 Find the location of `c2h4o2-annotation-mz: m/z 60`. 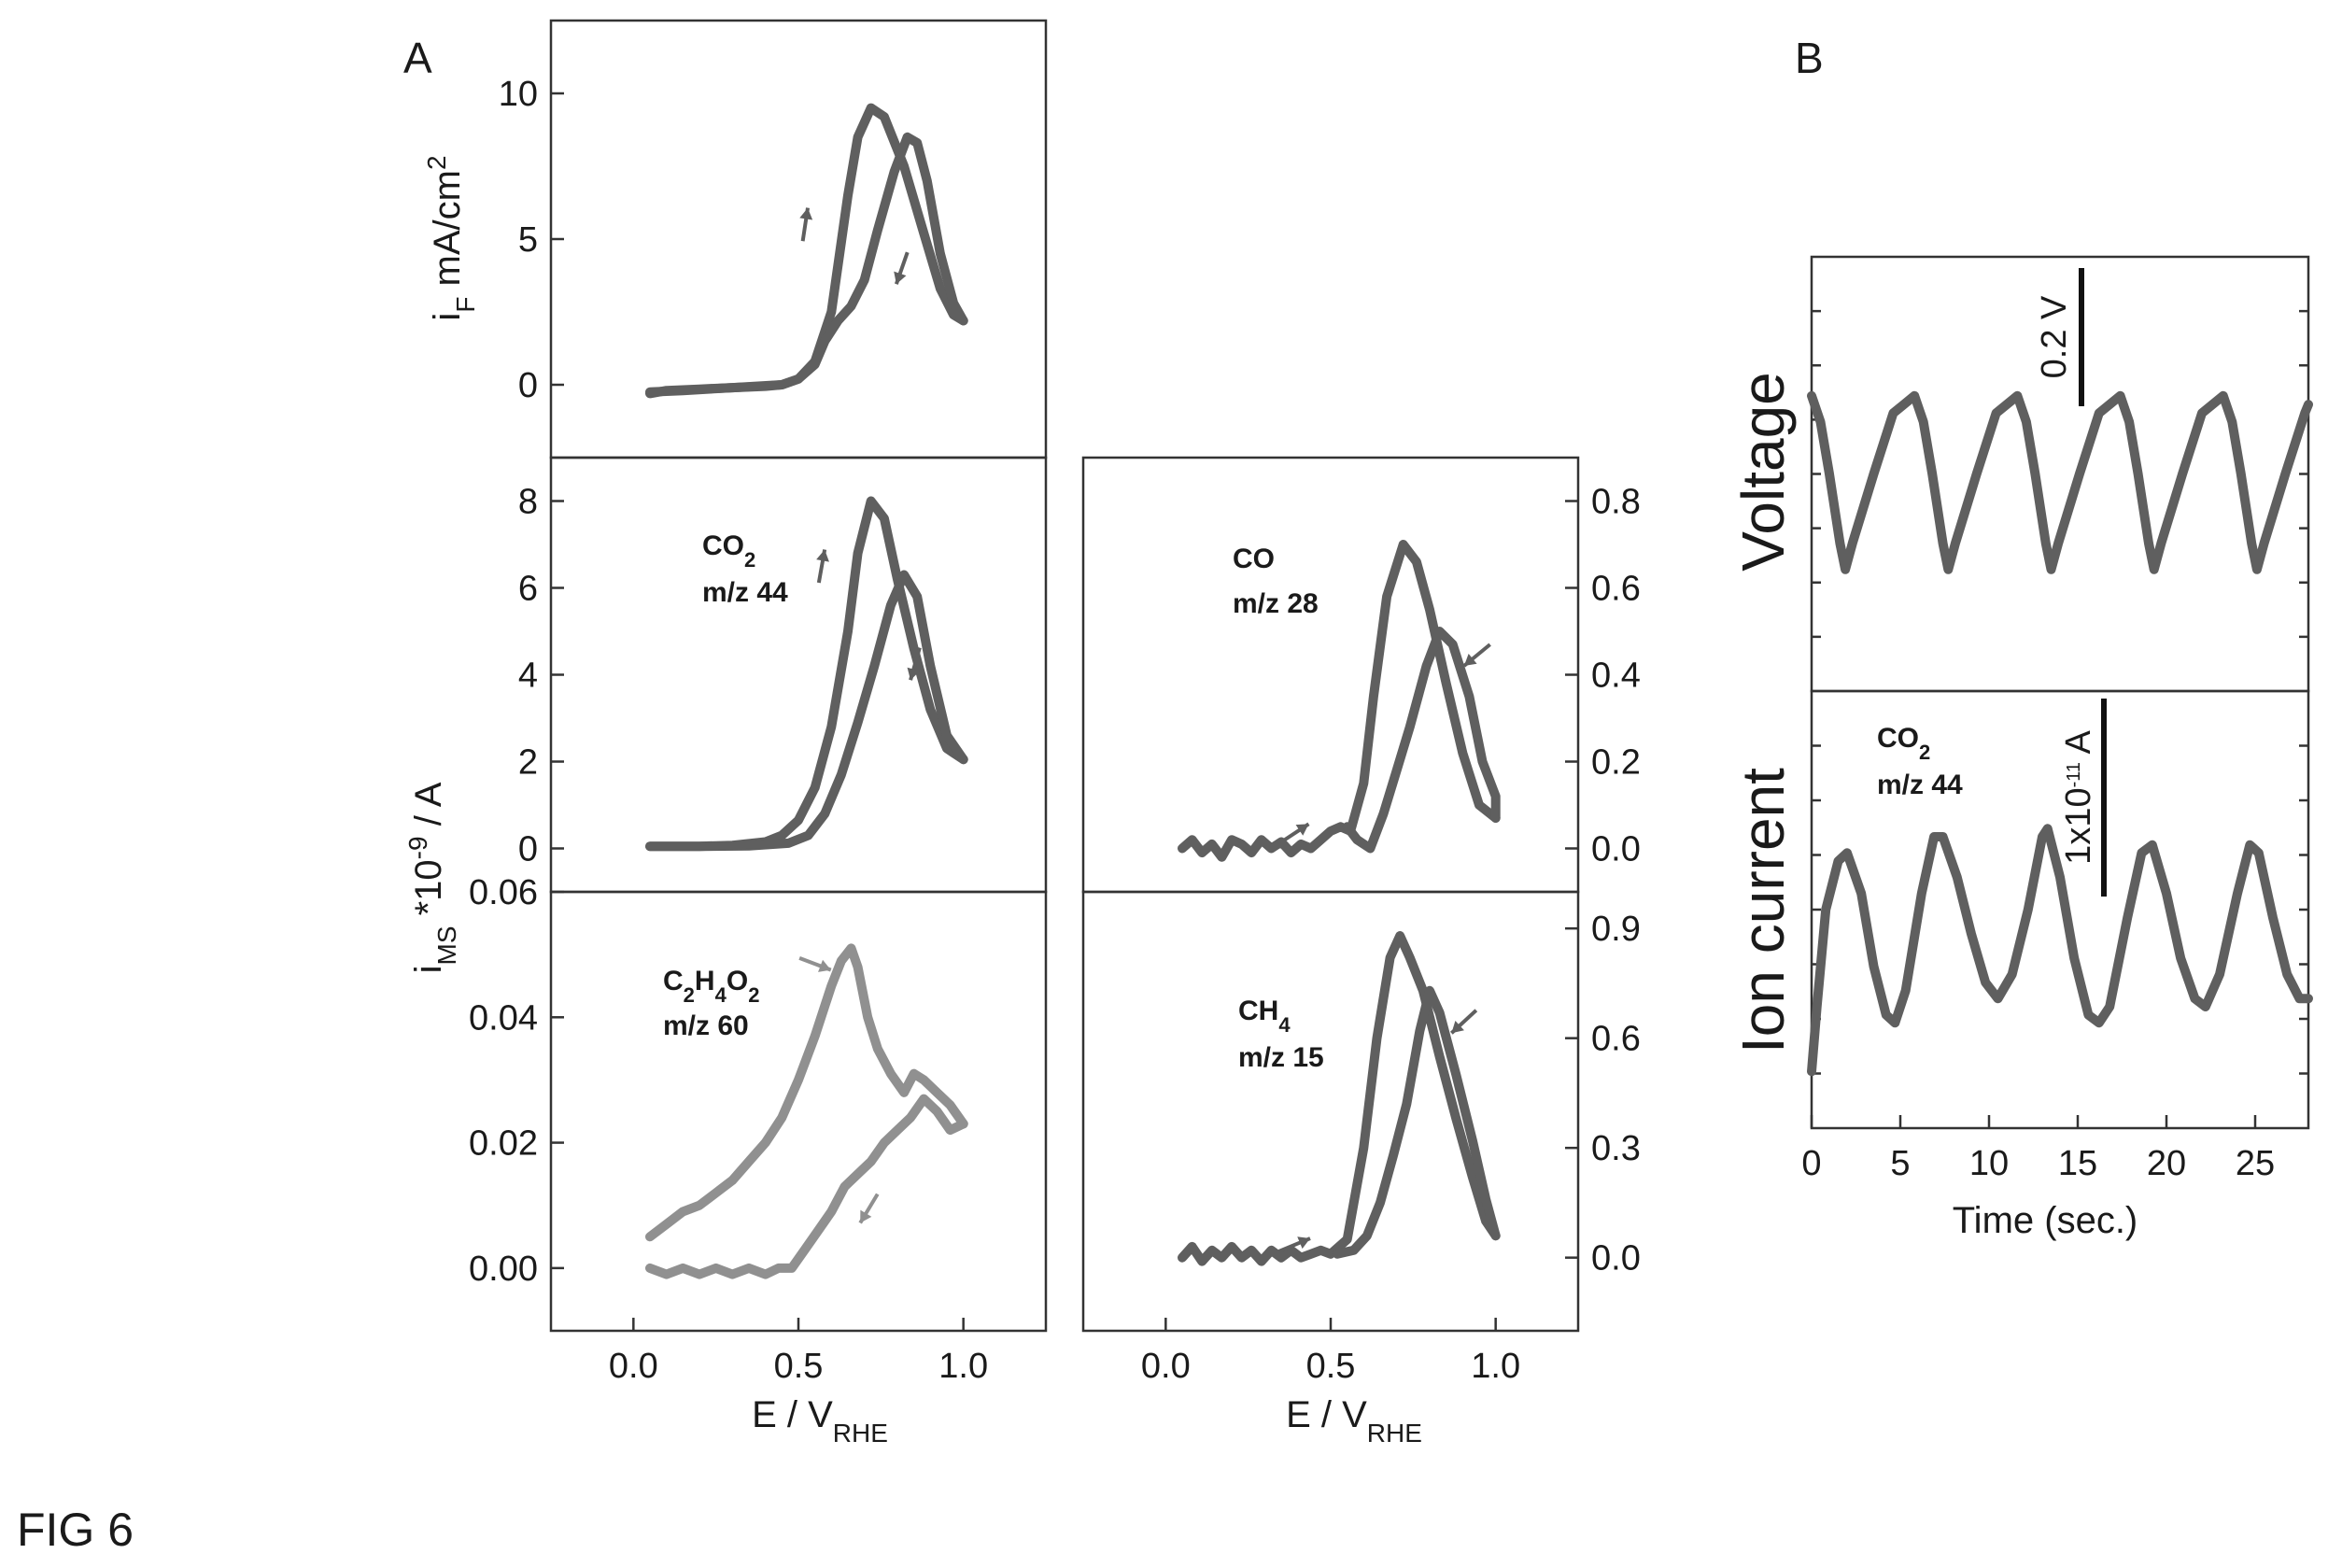

c2h4o2-annotation-mz: m/z 60 is located at coordinates (706, 1025).